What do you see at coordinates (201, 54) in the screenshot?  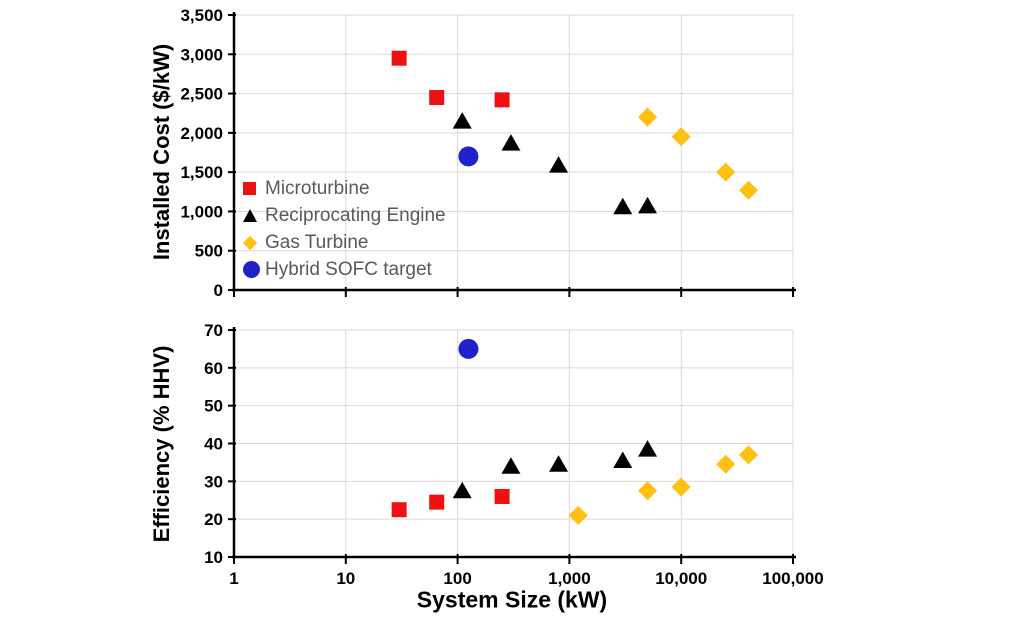 I see `y-tick-label: 3,000` at bounding box center [201, 54].